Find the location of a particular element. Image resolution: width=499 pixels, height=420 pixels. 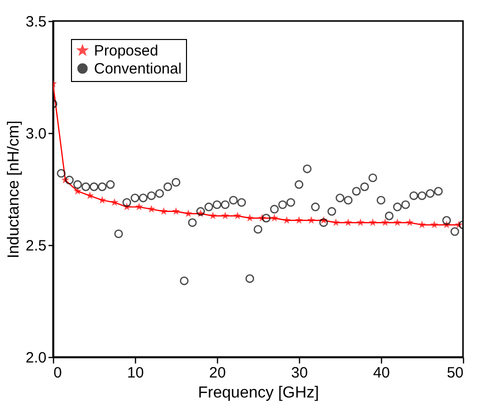

y-axis-title: Inductance [nH/cm] is located at coordinates (14, 189).